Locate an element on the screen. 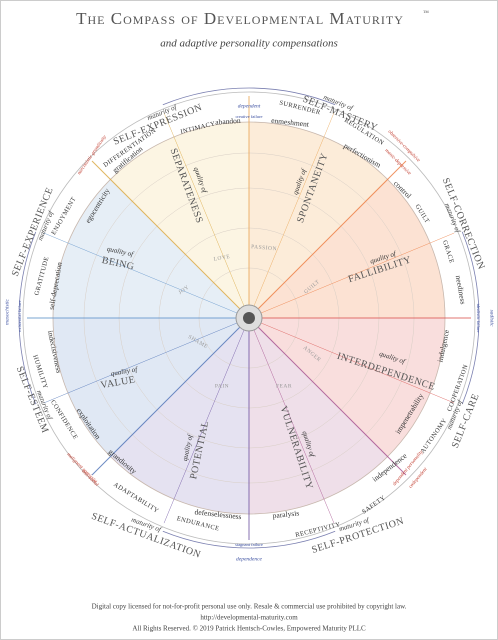 This screenshot has width=498, height=640. emotion: PASSION is located at coordinates (264, 248).